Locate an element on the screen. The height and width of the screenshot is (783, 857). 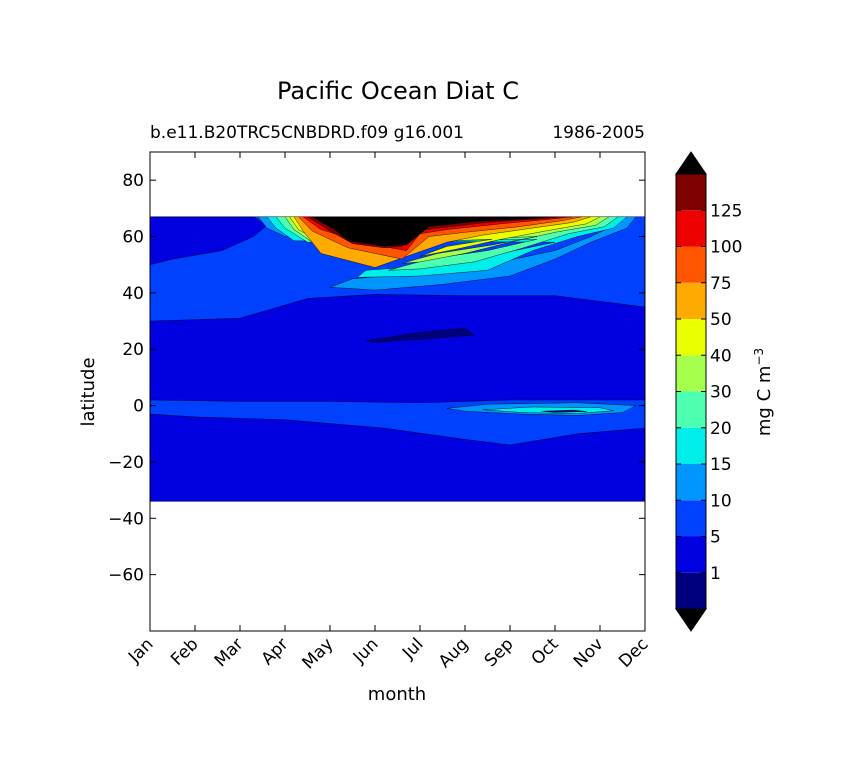
contour-band-over-north is located at coordinates (433, 231).